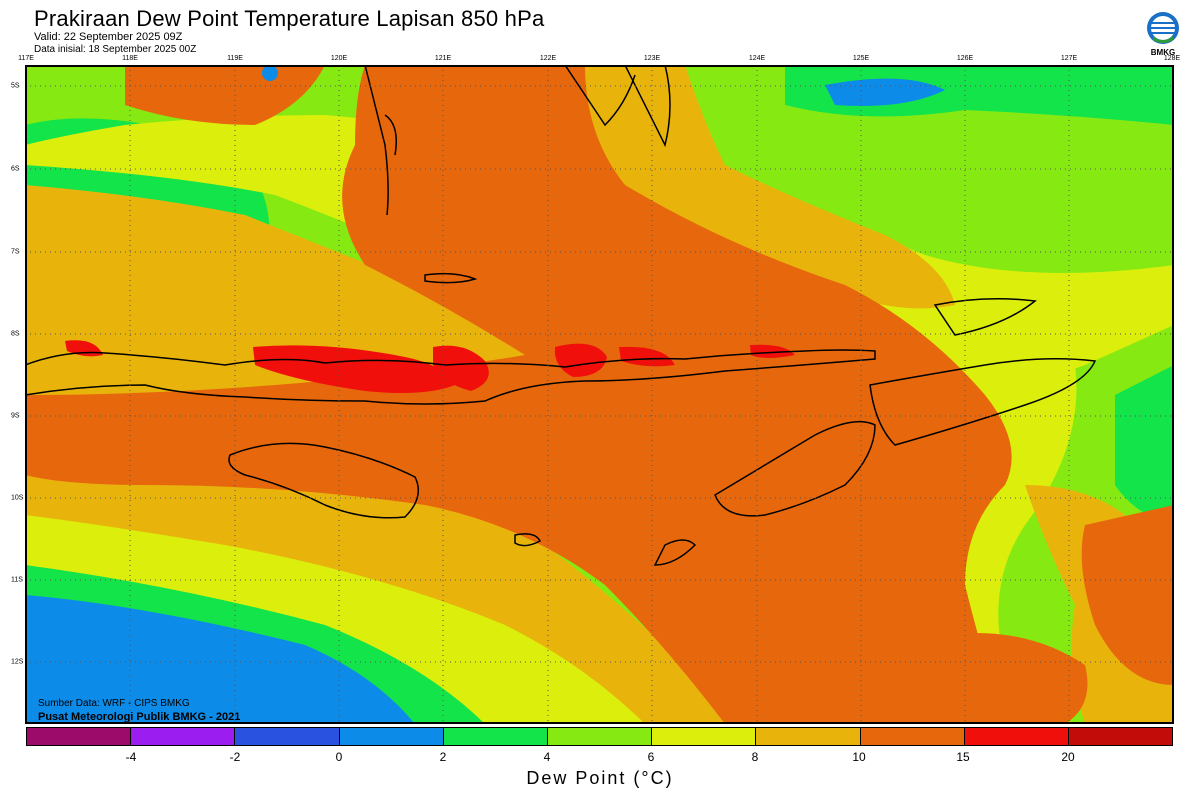 This screenshot has width=1200, height=800. What do you see at coordinates (600, 778) in the screenshot?
I see `colorbar-label: Dew Point (°C)` at bounding box center [600, 778].